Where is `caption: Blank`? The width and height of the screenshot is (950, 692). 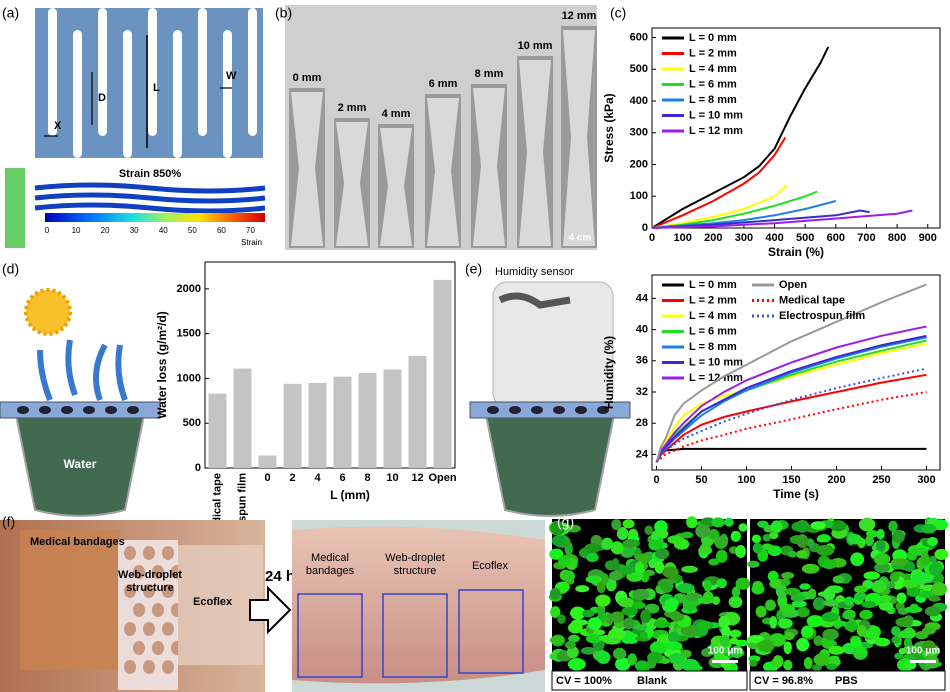
caption: Blank is located at coordinates (652, 681).